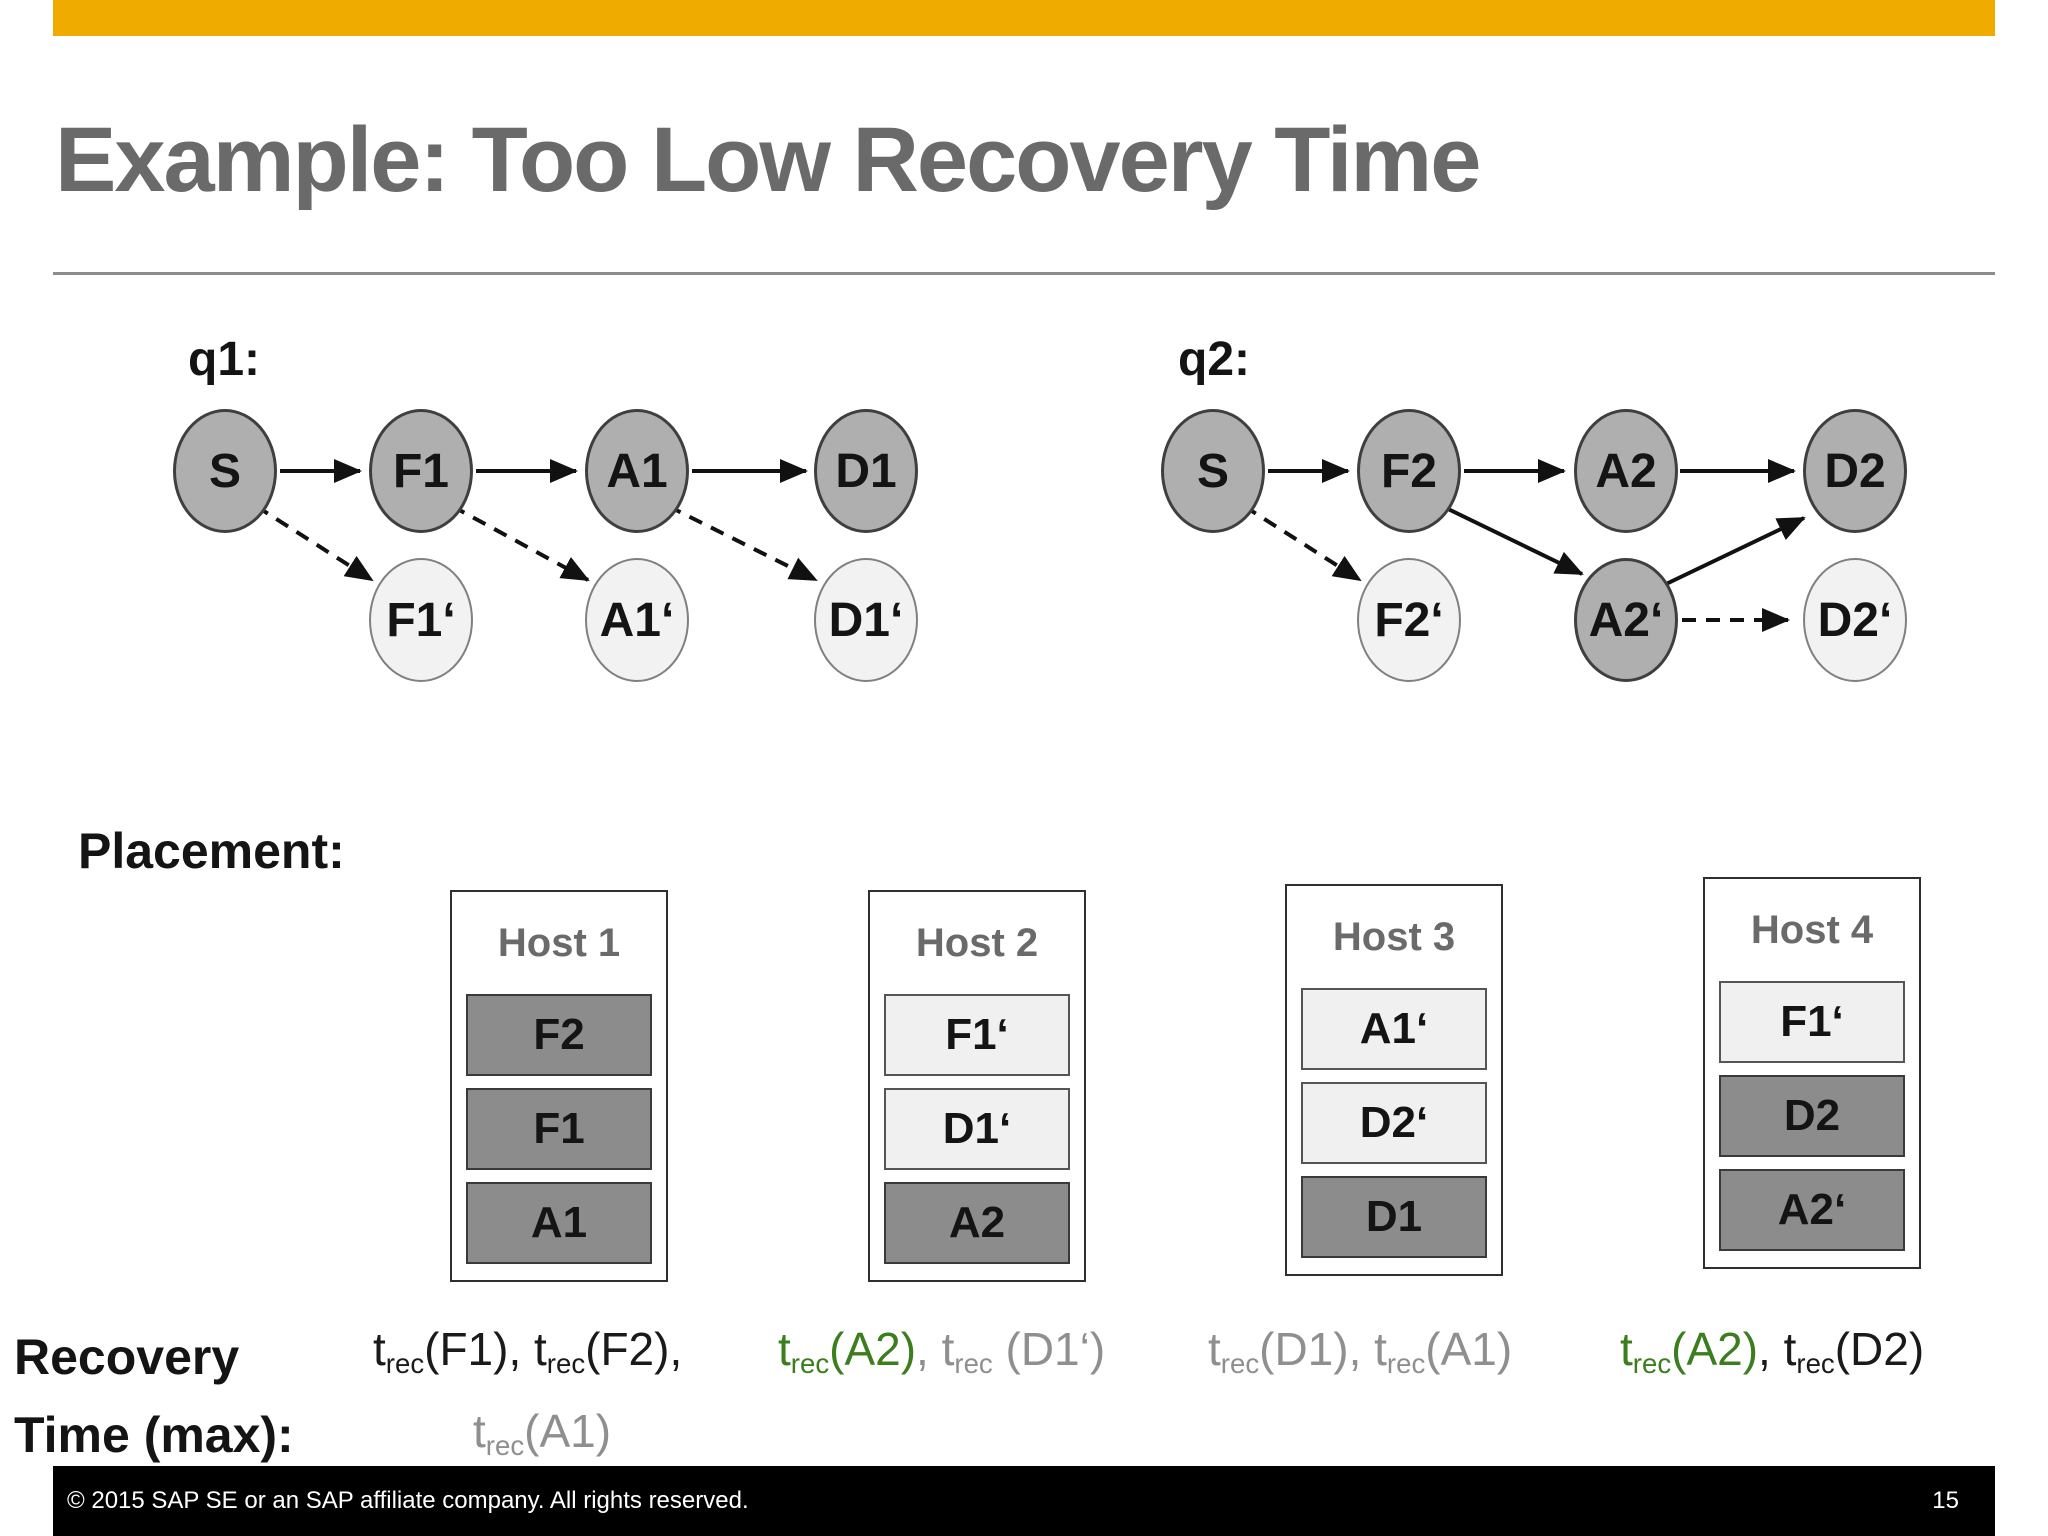 The width and height of the screenshot is (2048, 1536). Describe the element at coordinates (1812, 1073) in the screenshot. I see `host-4-box: Host 4 F1‘ D2 A2‘` at that location.